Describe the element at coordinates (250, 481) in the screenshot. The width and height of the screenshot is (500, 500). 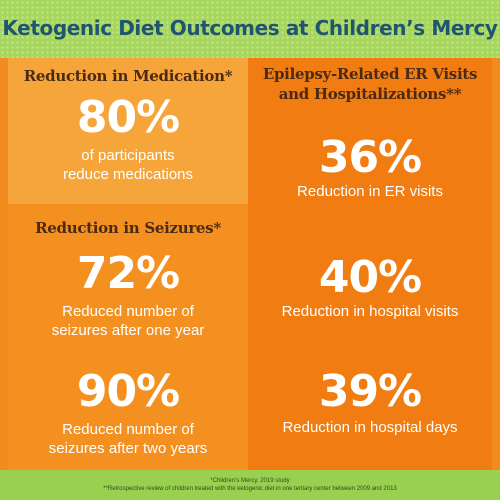
I see `footnote-1: *Children’s Mercy, 2019 study` at that location.